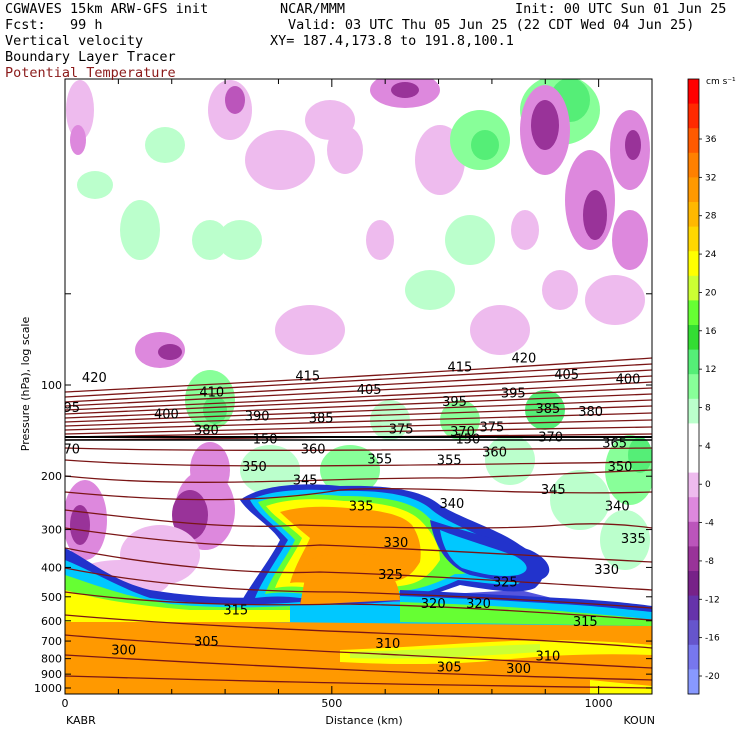  What do you see at coordinates (566, 375) in the screenshot?
I see `theta-label: 405` at bounding box center [566, 375].